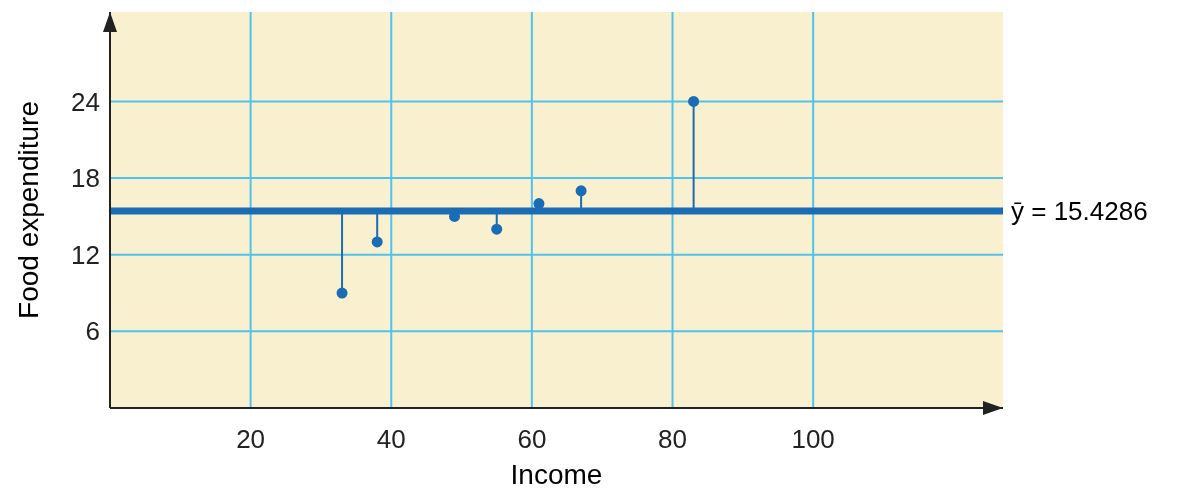 The image size is (1187, 500). Describe the element at coordinates (85, 254) in the screenshot. I see `y-tick-label: 12` at that location.